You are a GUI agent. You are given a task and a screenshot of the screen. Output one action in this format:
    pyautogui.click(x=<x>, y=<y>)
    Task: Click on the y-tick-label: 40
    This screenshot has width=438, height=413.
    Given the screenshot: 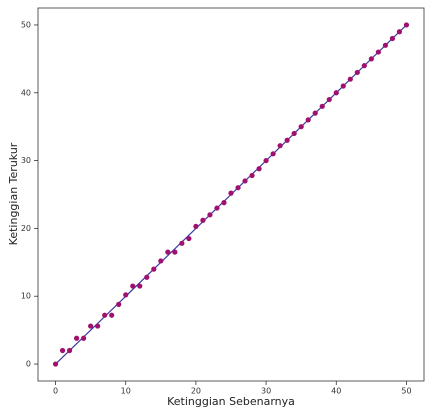 What is the action you would take?
    pyautogui.click(x=26, y=92)
    